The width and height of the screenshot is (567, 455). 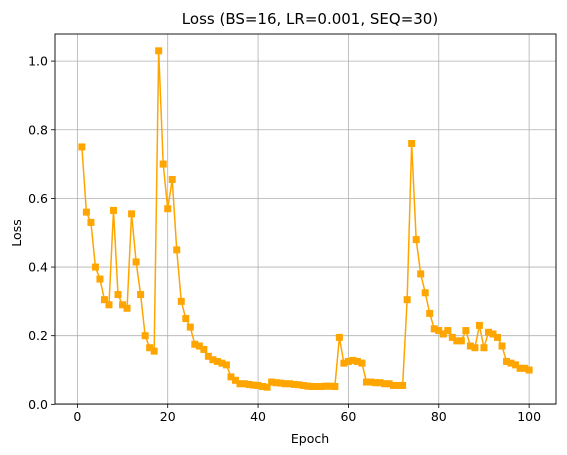 What do you see at coordinates (307, 414) in the screenshot?
I see `x-axis-ticks: 0 20 40 60 80 100` at bounding box center [307, 414].